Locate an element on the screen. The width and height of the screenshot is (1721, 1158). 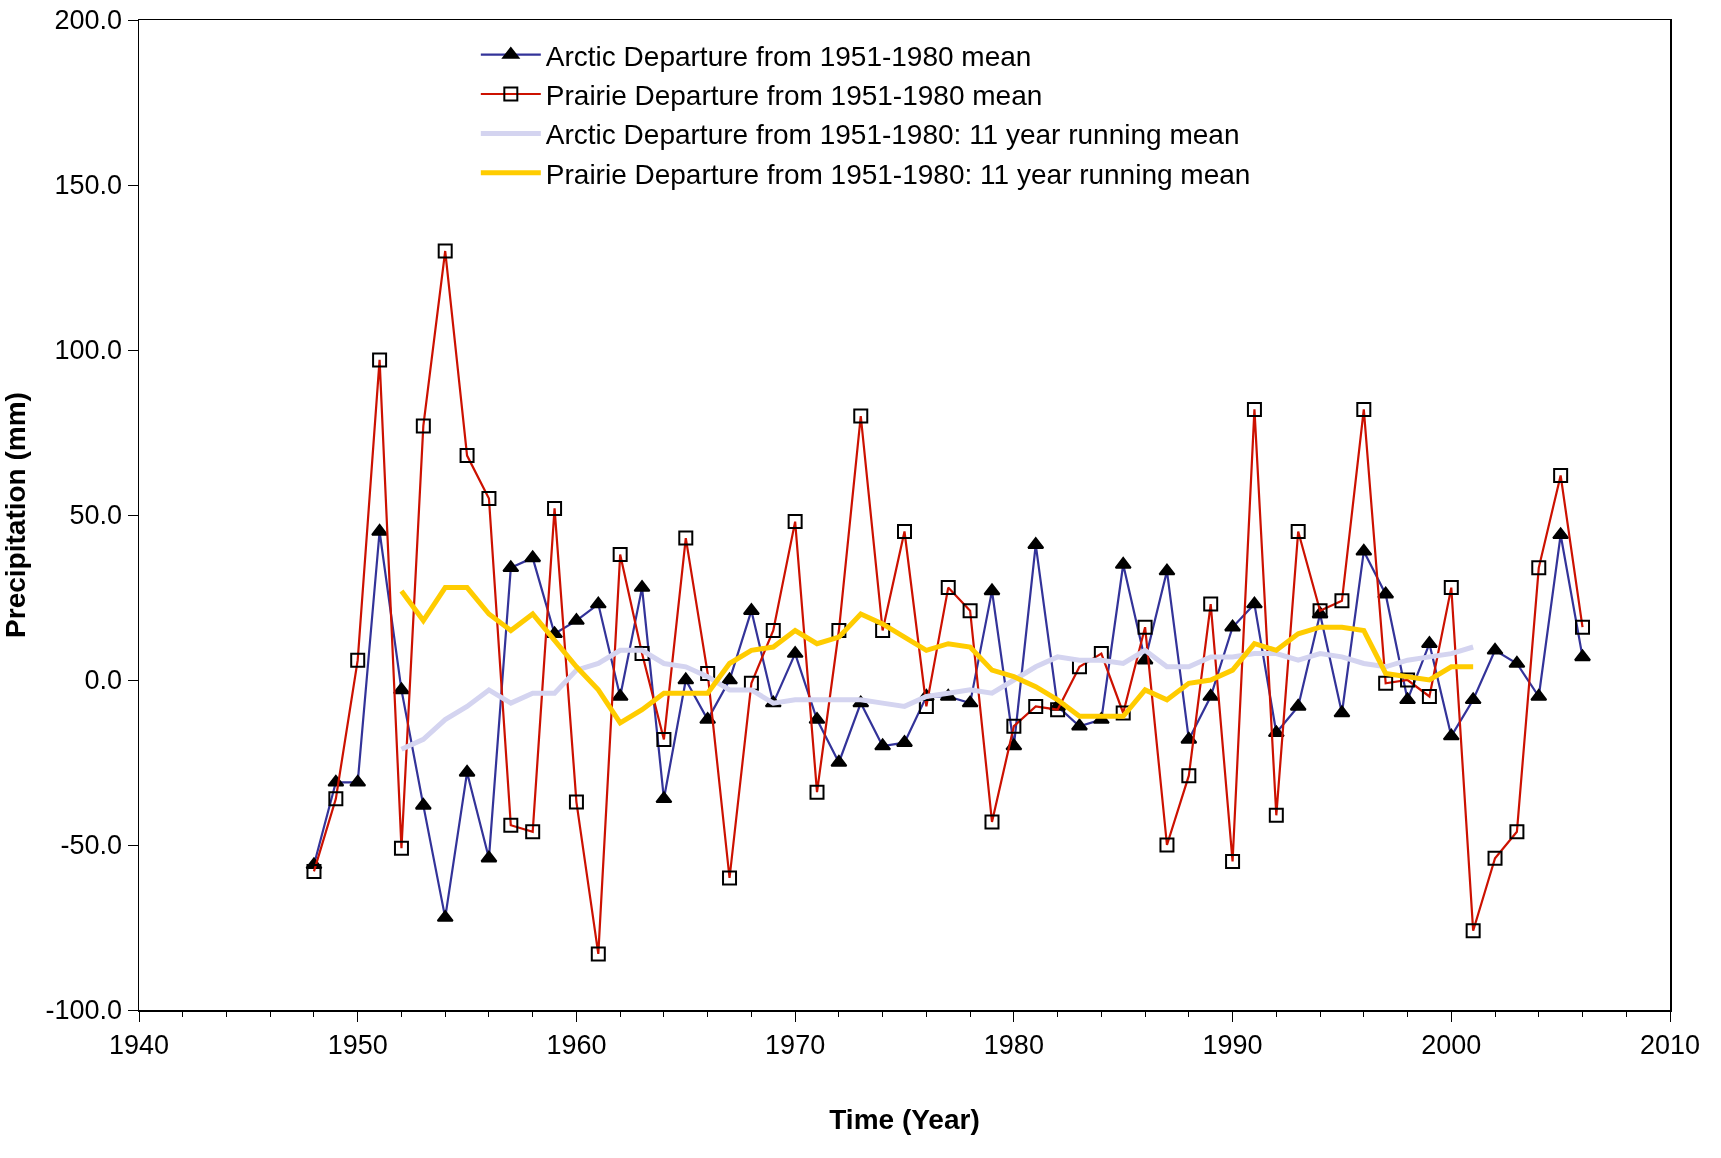
x-tick-label: 1950 is located at coordinates (357, 1044).